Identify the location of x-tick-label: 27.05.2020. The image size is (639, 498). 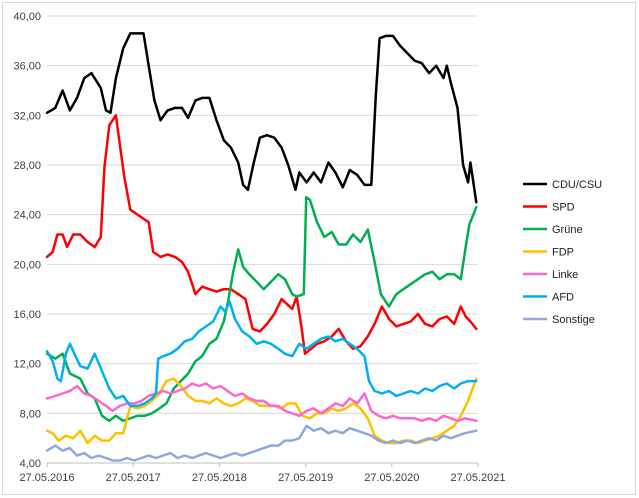
(391, 478).